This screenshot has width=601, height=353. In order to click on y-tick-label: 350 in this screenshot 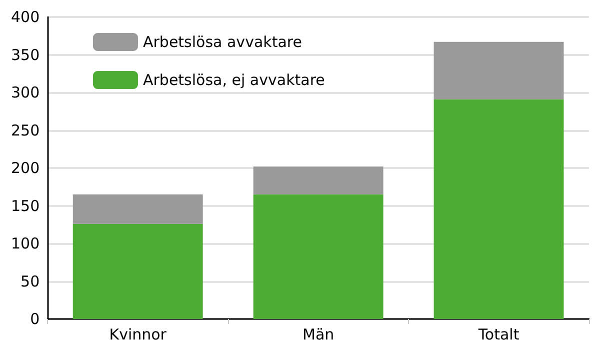, I will do `click(25, 55)`.